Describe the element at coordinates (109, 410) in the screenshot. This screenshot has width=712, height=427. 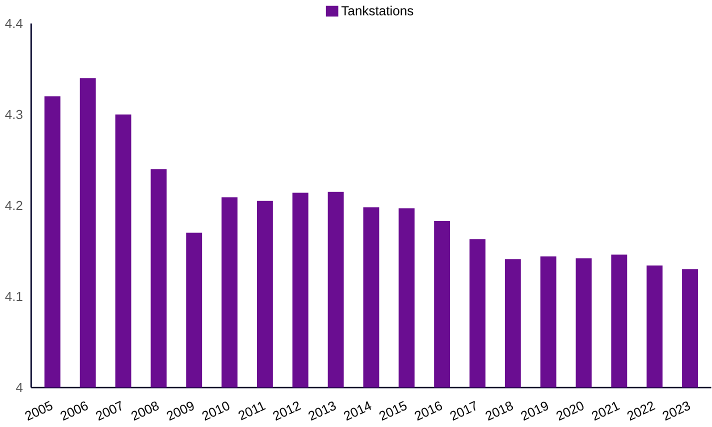
I see `x-tick-label: 2007` at that location.